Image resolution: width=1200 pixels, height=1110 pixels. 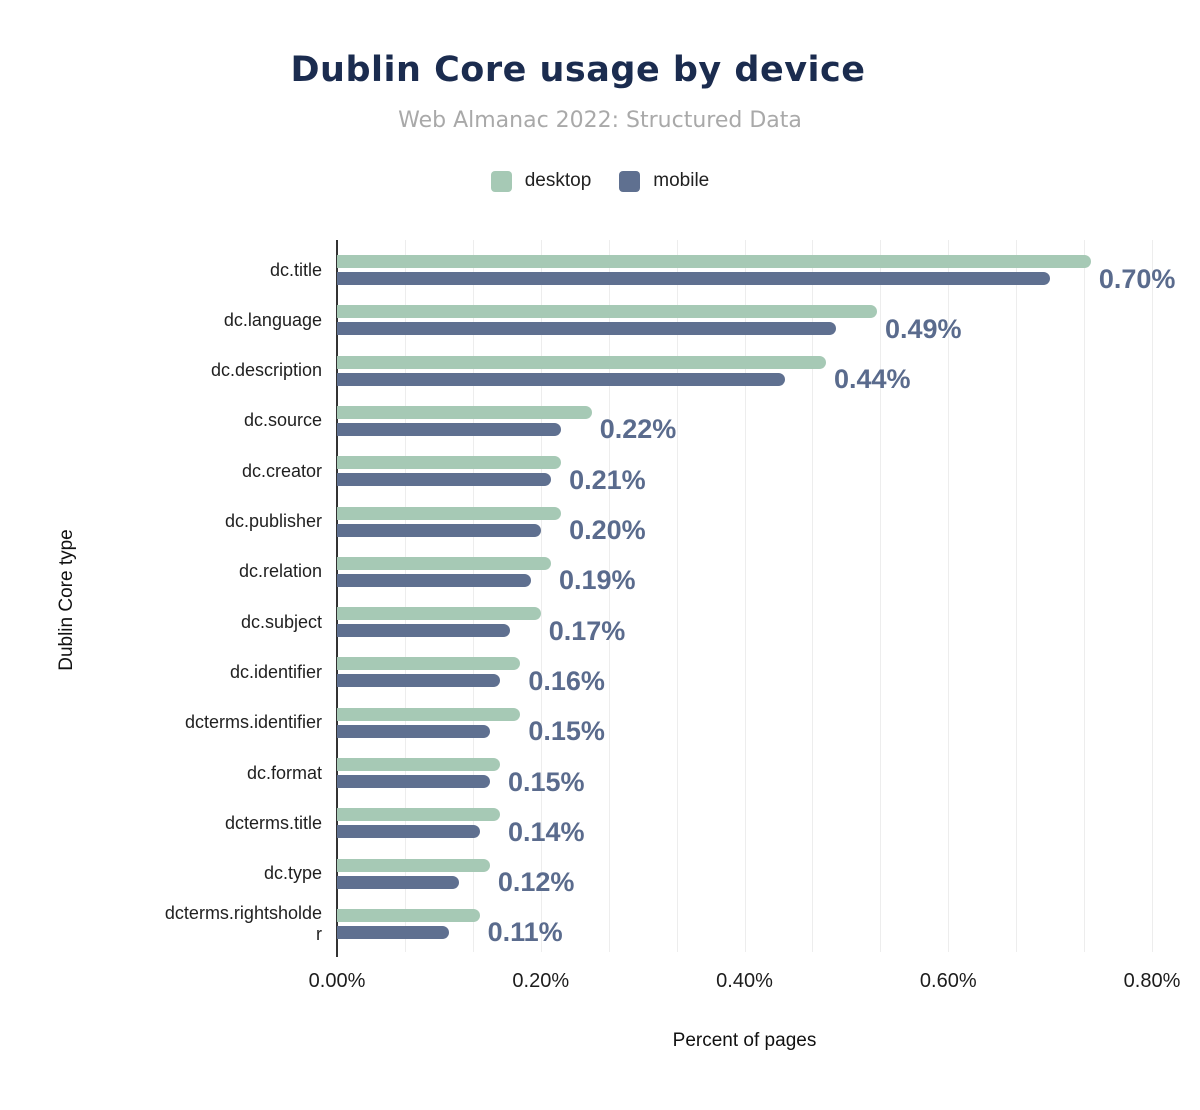 I want to click on value-label-dc.creator: 0.21%, so click(x=607, y=479).